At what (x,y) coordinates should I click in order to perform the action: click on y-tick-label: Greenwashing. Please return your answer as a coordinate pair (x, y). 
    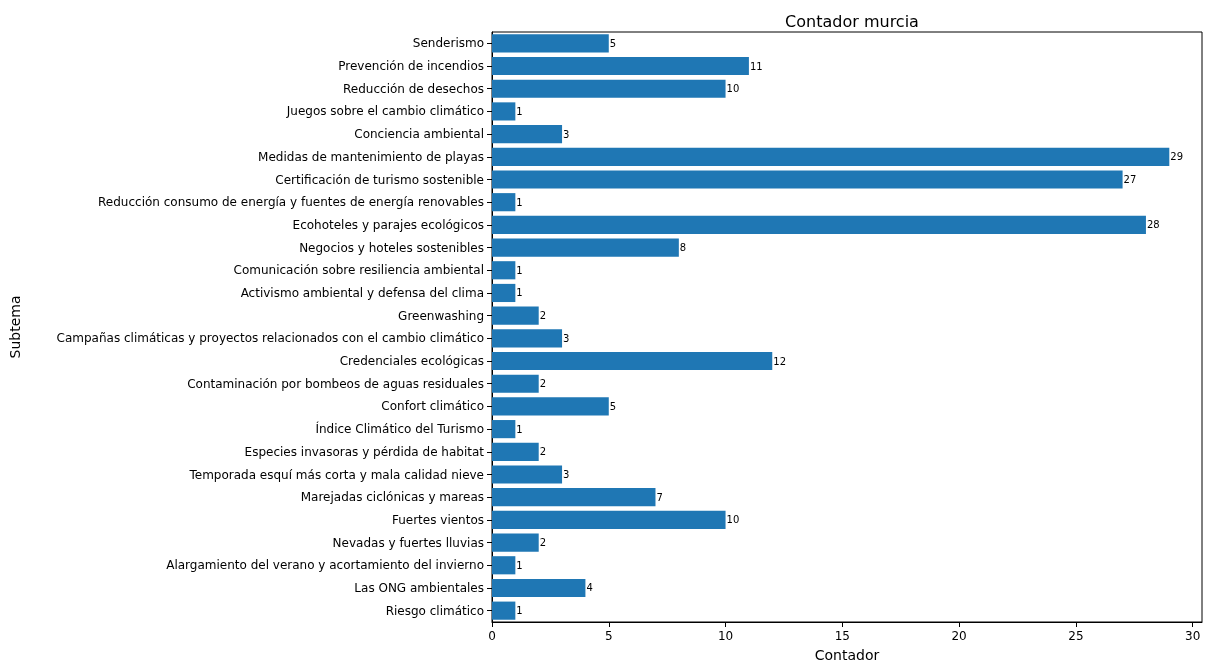
    Looking at the image, I should click on (441, 315).